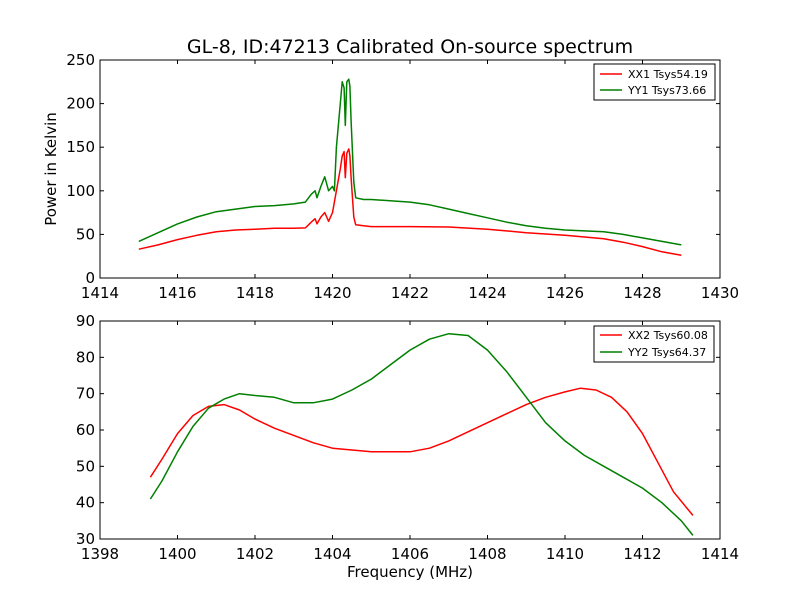  Describe the element at coordinates (100, 554) in the screenshot. I see `bottom-x-tick-label: 1398` at that location.